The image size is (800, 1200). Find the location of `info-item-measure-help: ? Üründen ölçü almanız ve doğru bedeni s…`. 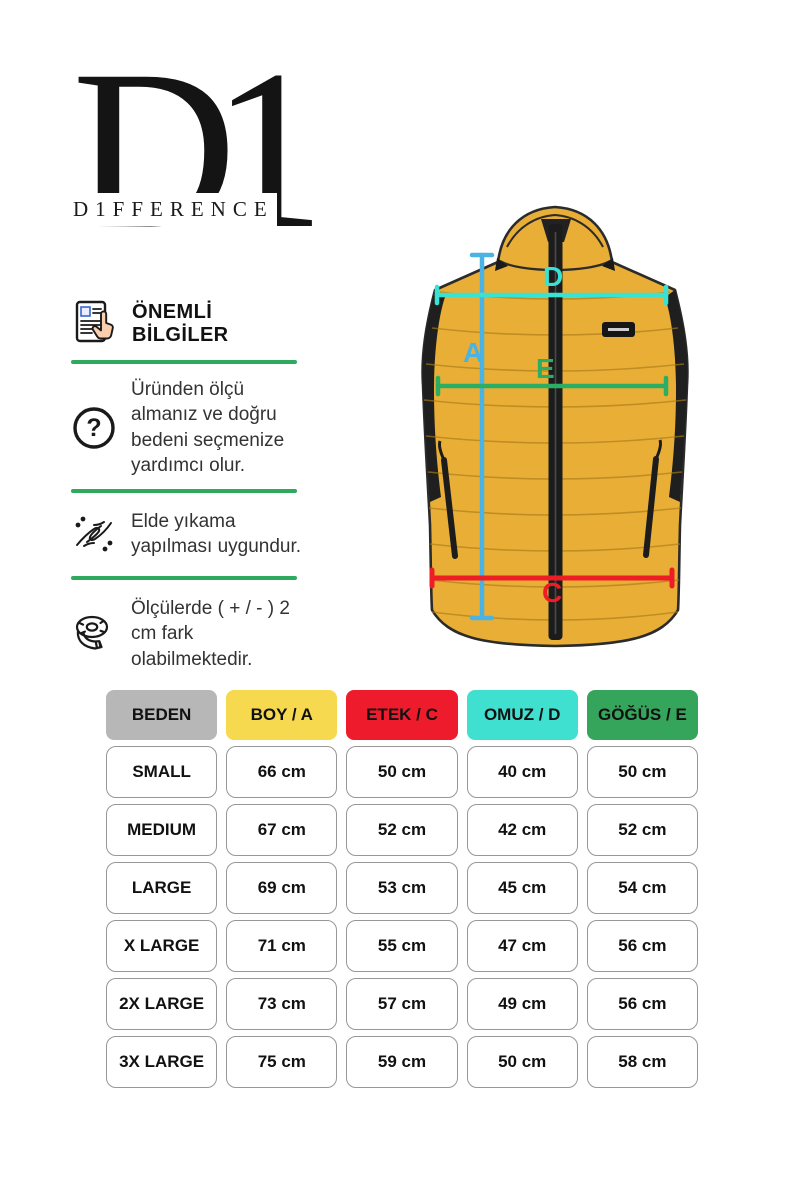

info-item-measure-help: ? Üründen ölçü almanız ve doğru bedeni s… is located at coordinates (190, 428).